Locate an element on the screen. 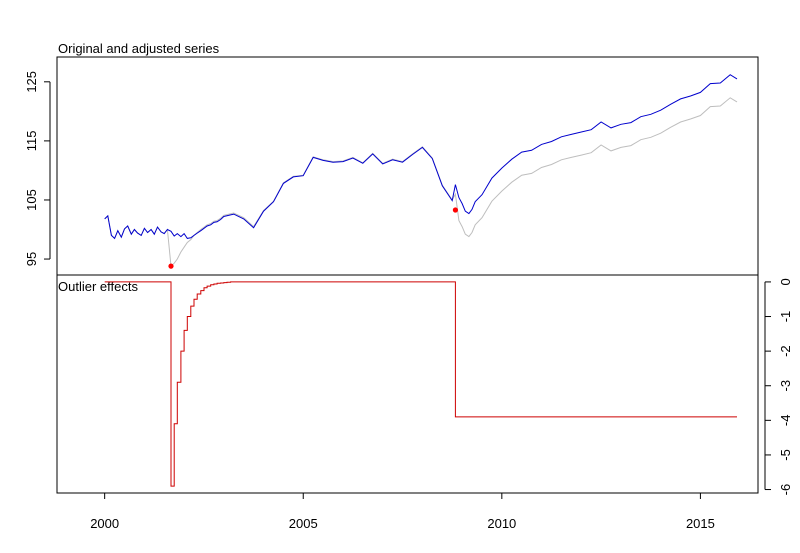 This screenshot has height=553, width=800. bottom-y-axis: 0 -1 -2 -3 -4 -5 -6 is located at coordinates (778, 387).